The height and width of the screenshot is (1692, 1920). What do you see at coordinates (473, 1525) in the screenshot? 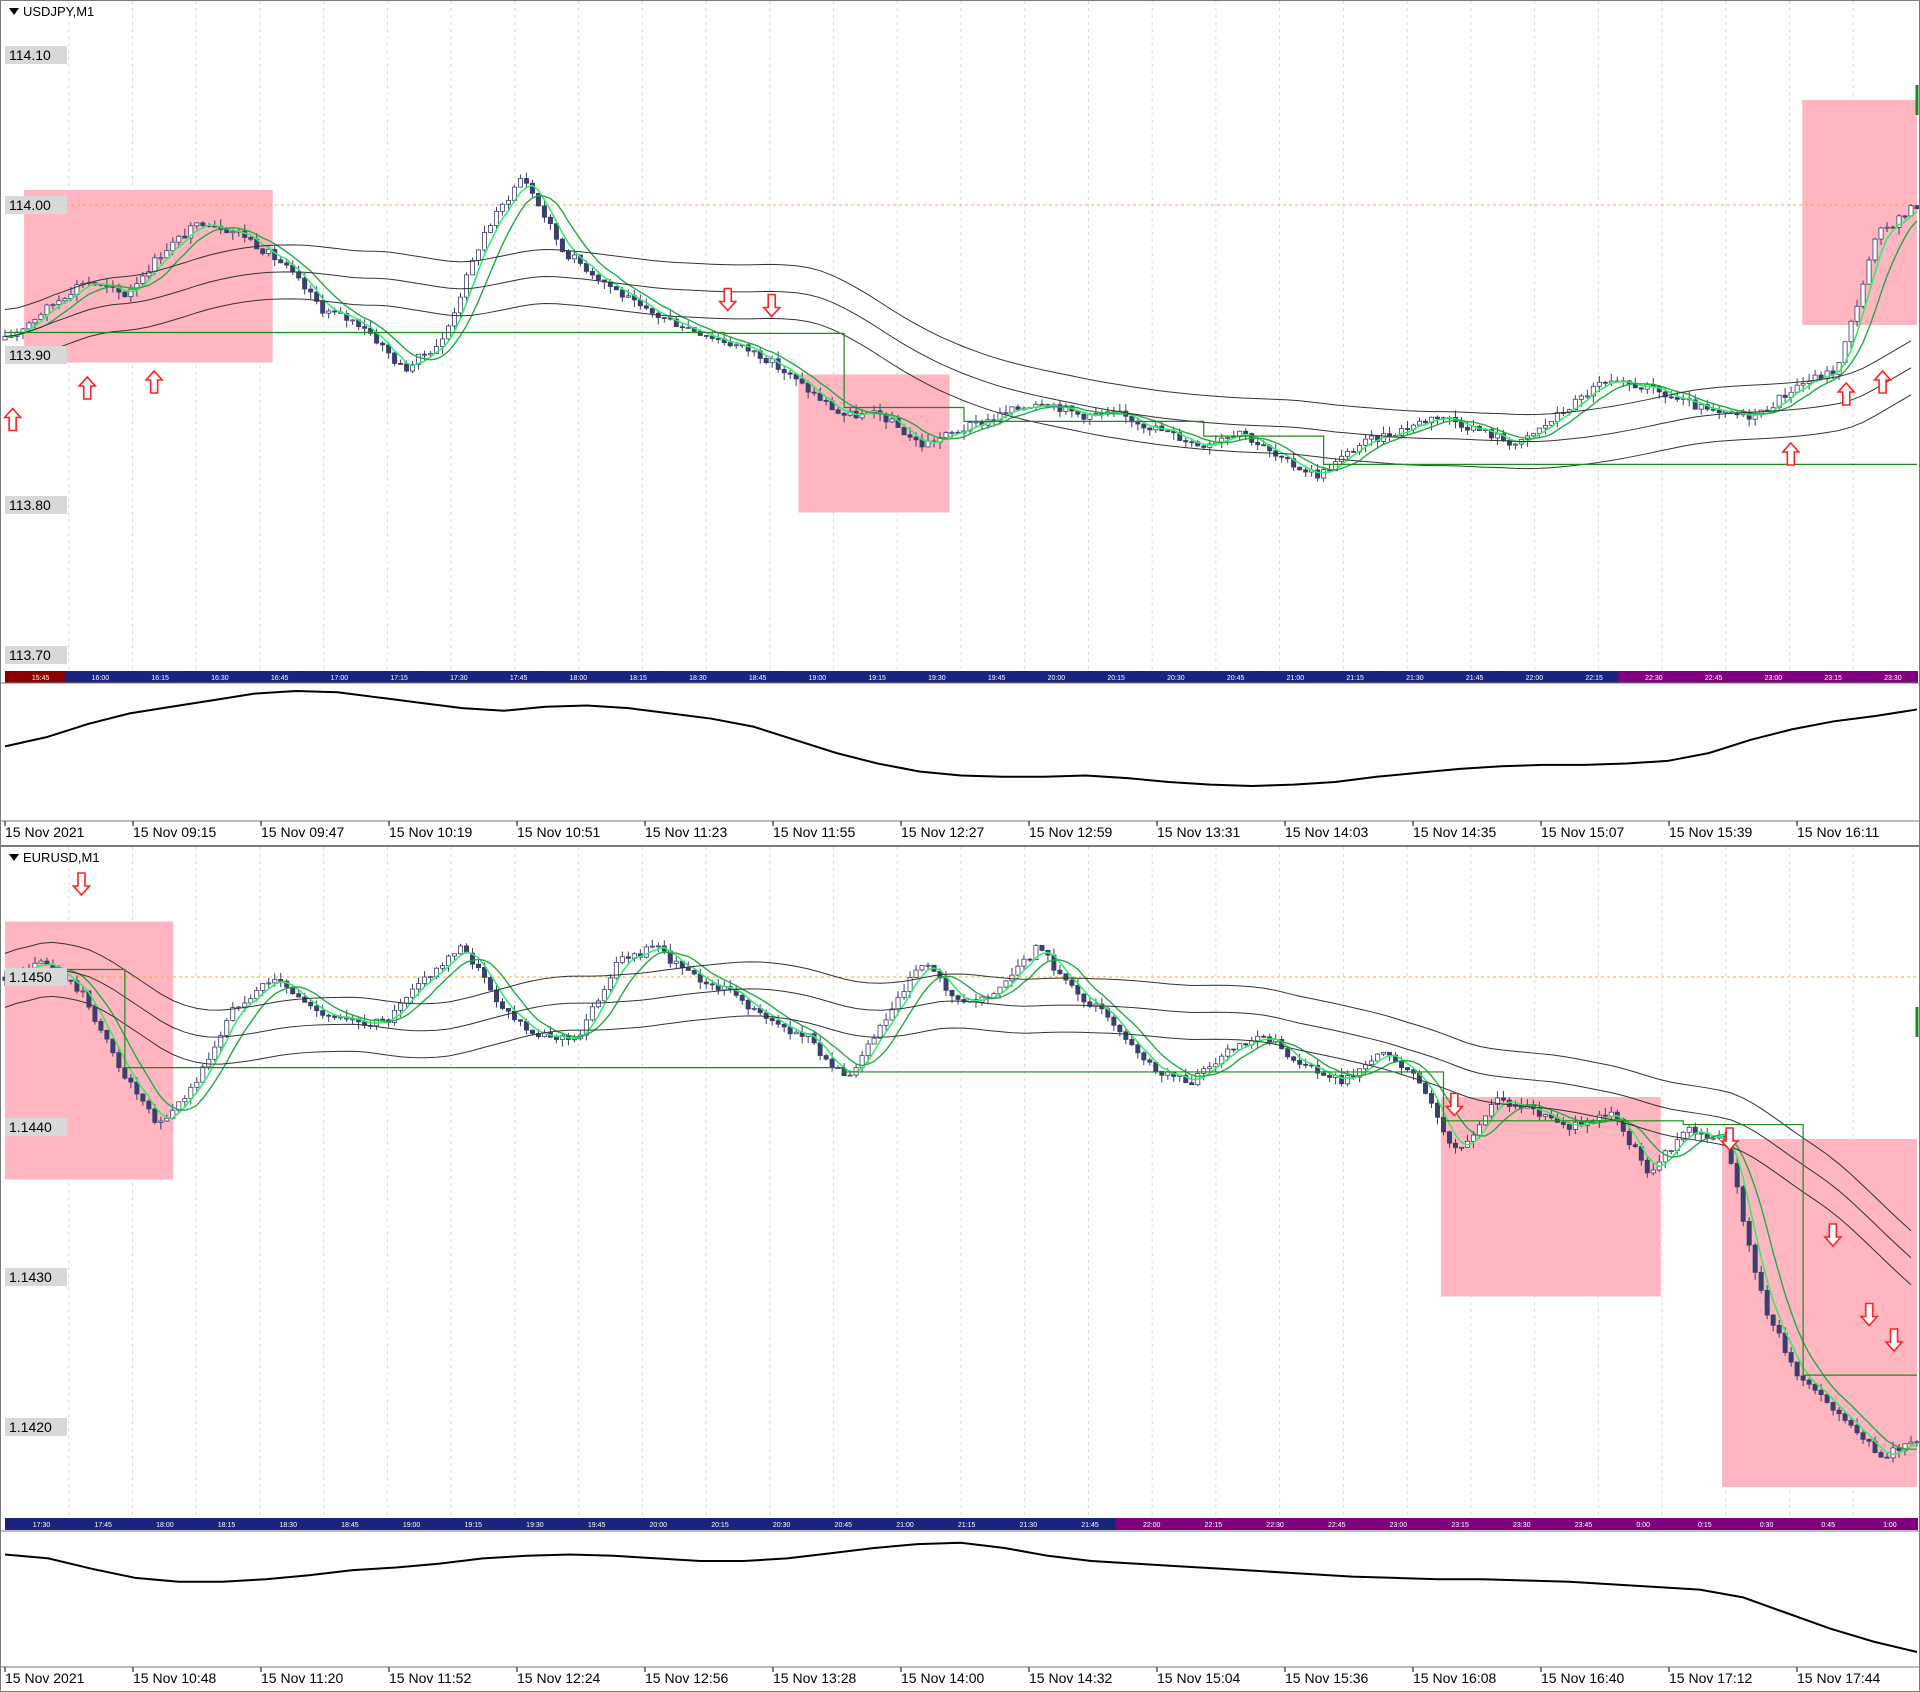
I see `session-label: 19:15` at bounding box center [473, 1525].